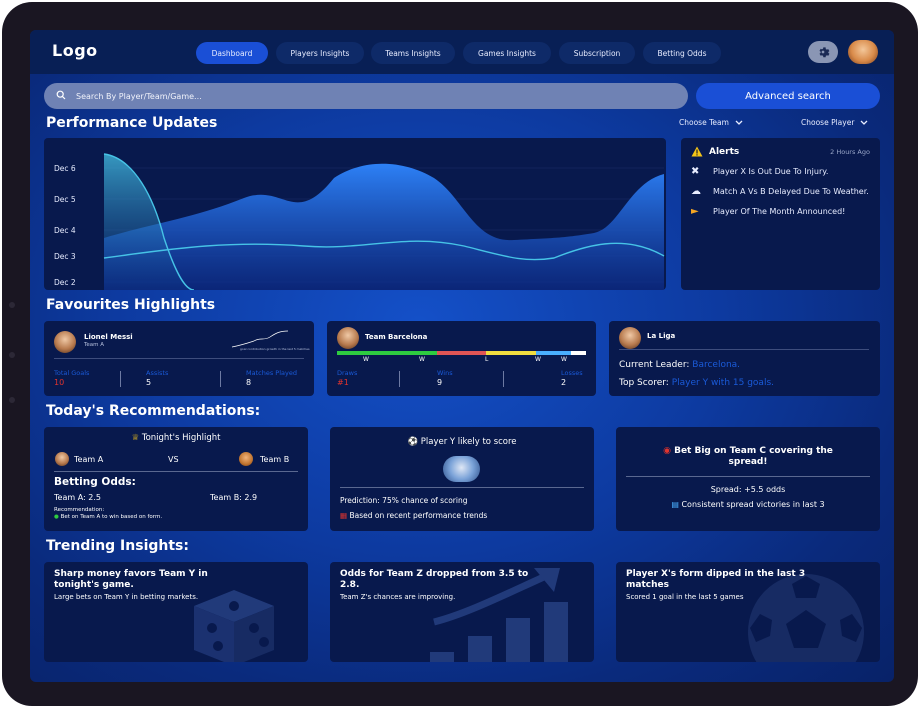 This screenshot has height=708, width=920. Describe the element at coordinates (697, 151) in the screenshot. I see `warning-icon` at that location.